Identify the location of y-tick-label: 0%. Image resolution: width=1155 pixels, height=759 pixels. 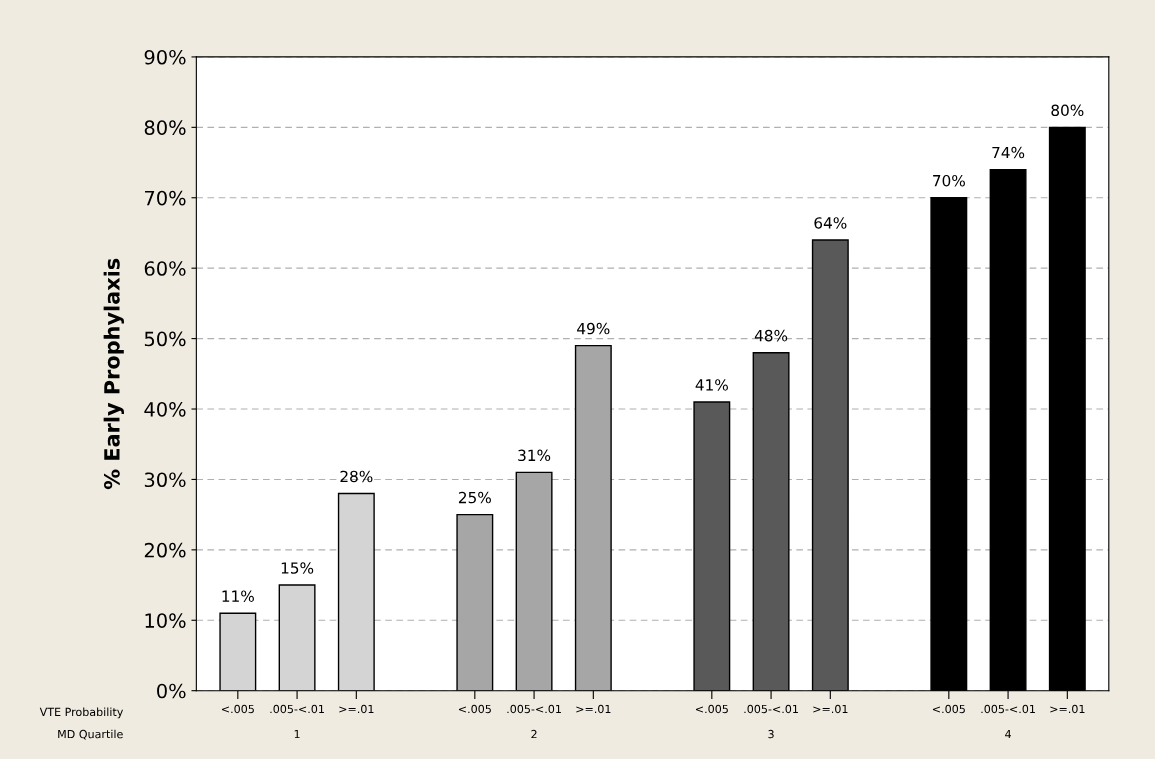
(171, 691).